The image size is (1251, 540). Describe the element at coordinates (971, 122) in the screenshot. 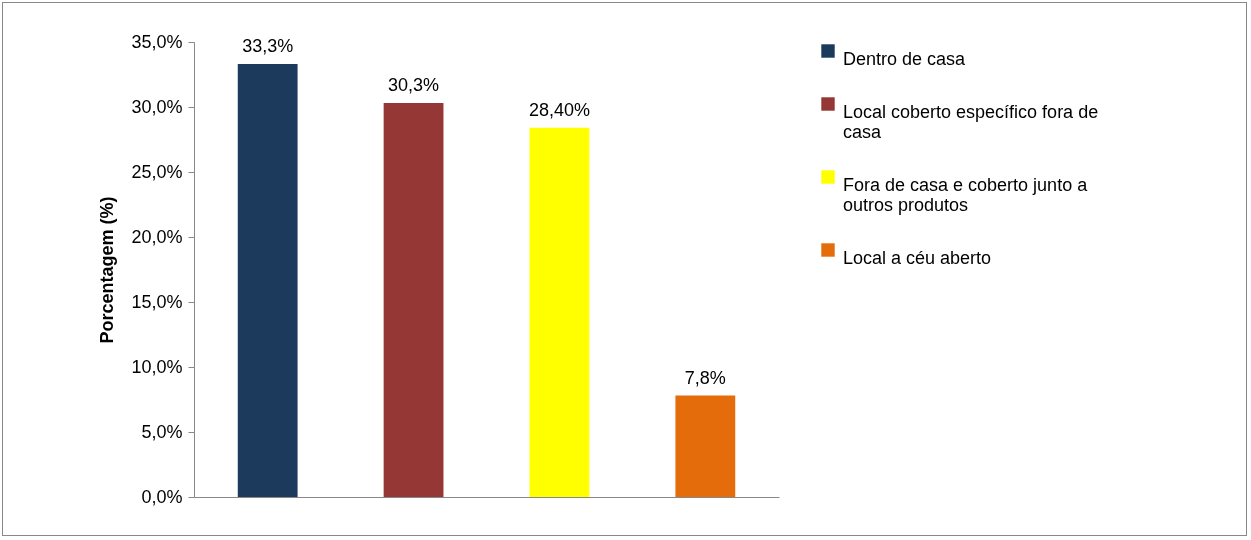

I see `legend-label: Local coberto específico fora de casa` at that location.